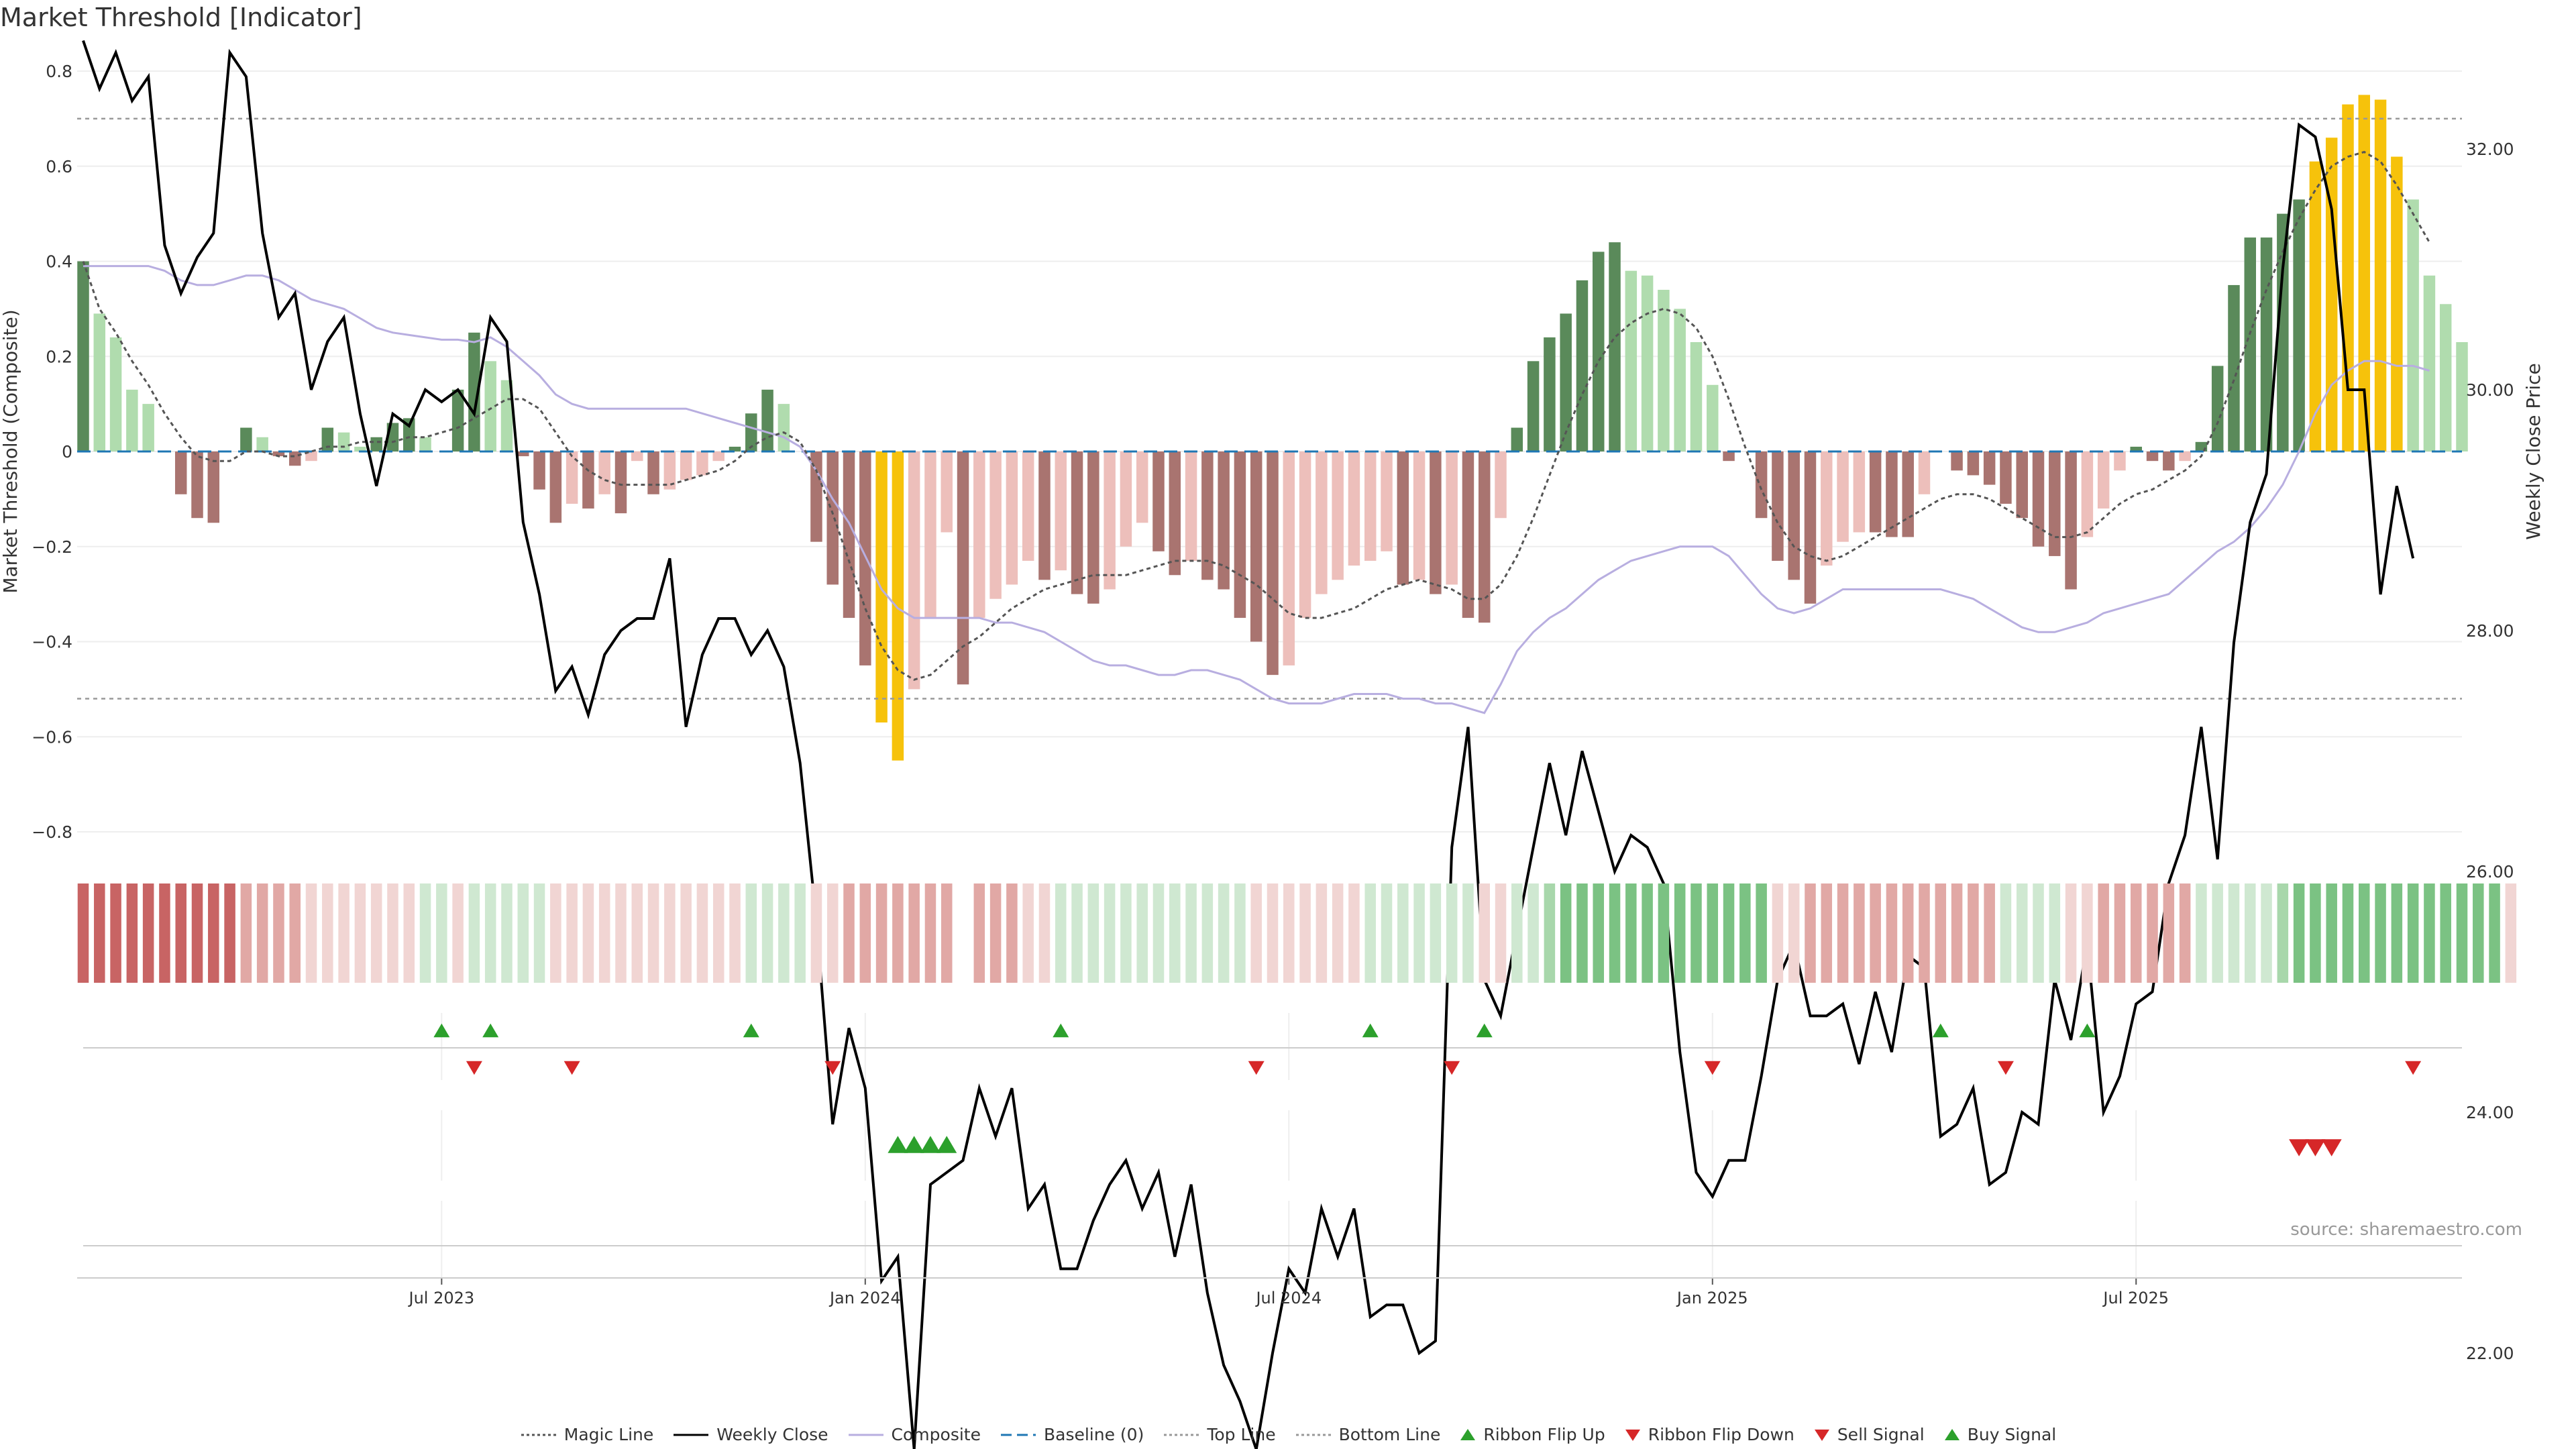 Image resolution: width=2576 pixels, height=1449 pixels. What do you see at coordinates (52, 737) in the screenshot?
I see `left-tick-label: −0.6` at bounding box center [52, 737].